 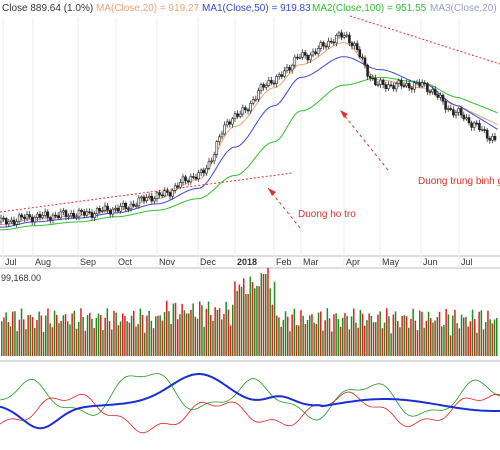 What do you see at coordinates (430, 262) in the screenshot?
I see `x-tick-label: Jun` at bounding box center [430, 262].